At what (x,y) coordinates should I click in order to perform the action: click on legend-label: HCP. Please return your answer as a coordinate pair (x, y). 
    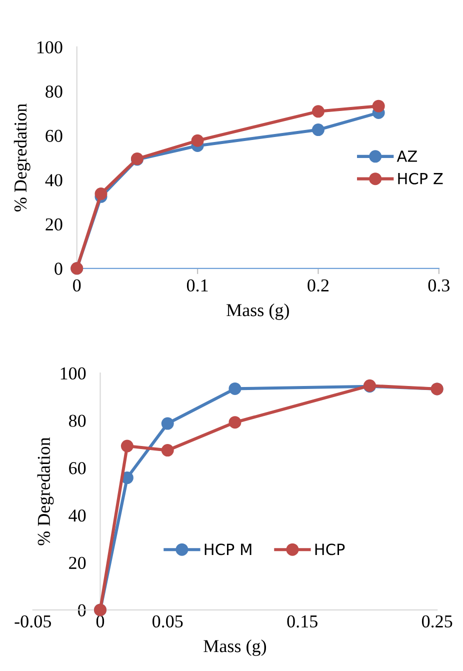
    Looking at the image, I should click on (330, 550).